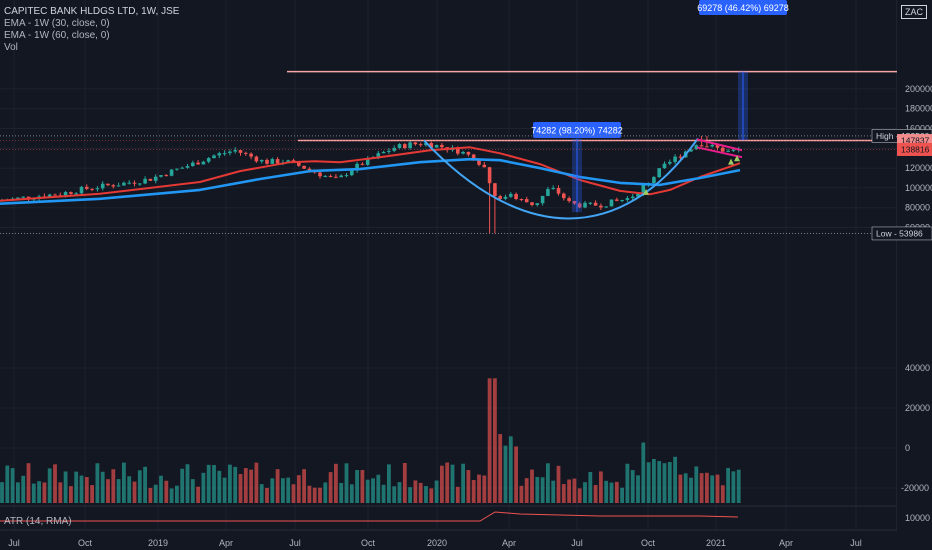 This screenshot has height=550, width=932. I want to click on legend-vol: Vol, so click(11, 47).